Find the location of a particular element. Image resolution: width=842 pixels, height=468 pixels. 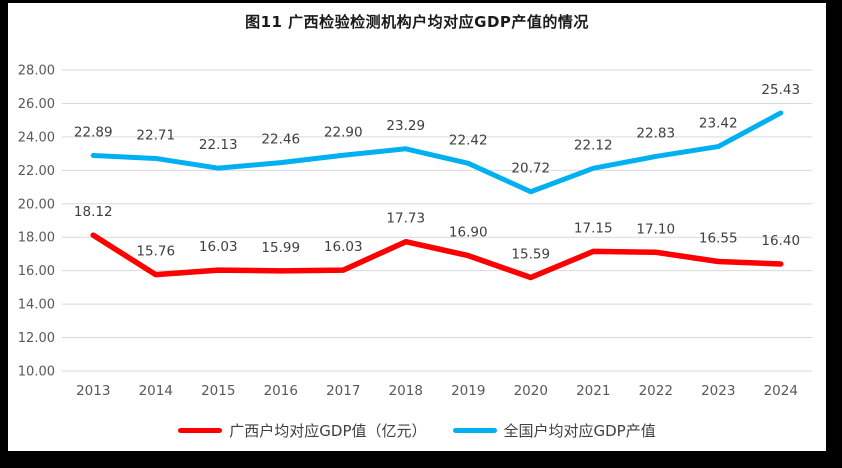

x-axis-label: 2016 is located at coordinates (281, 391).